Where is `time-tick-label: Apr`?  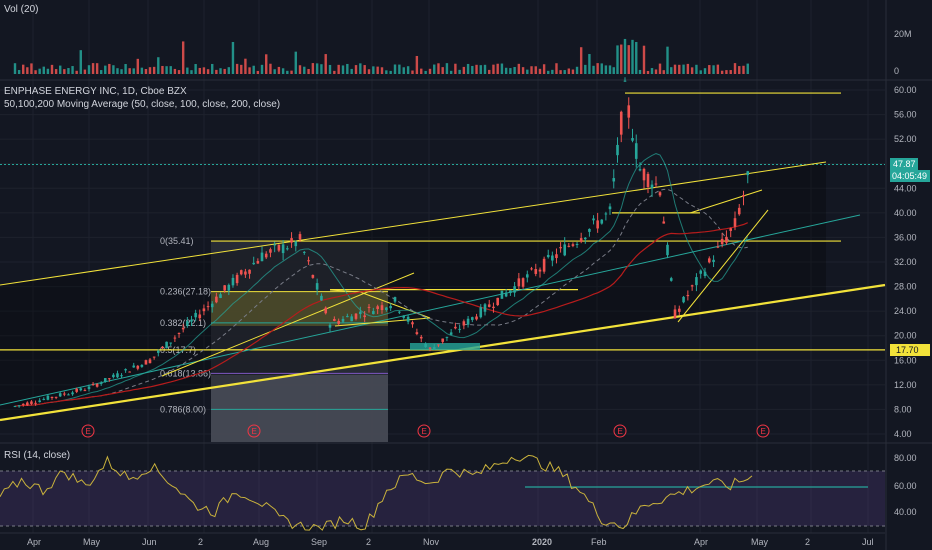 time-tick-label: Apr is located at coordinates (34, 542).